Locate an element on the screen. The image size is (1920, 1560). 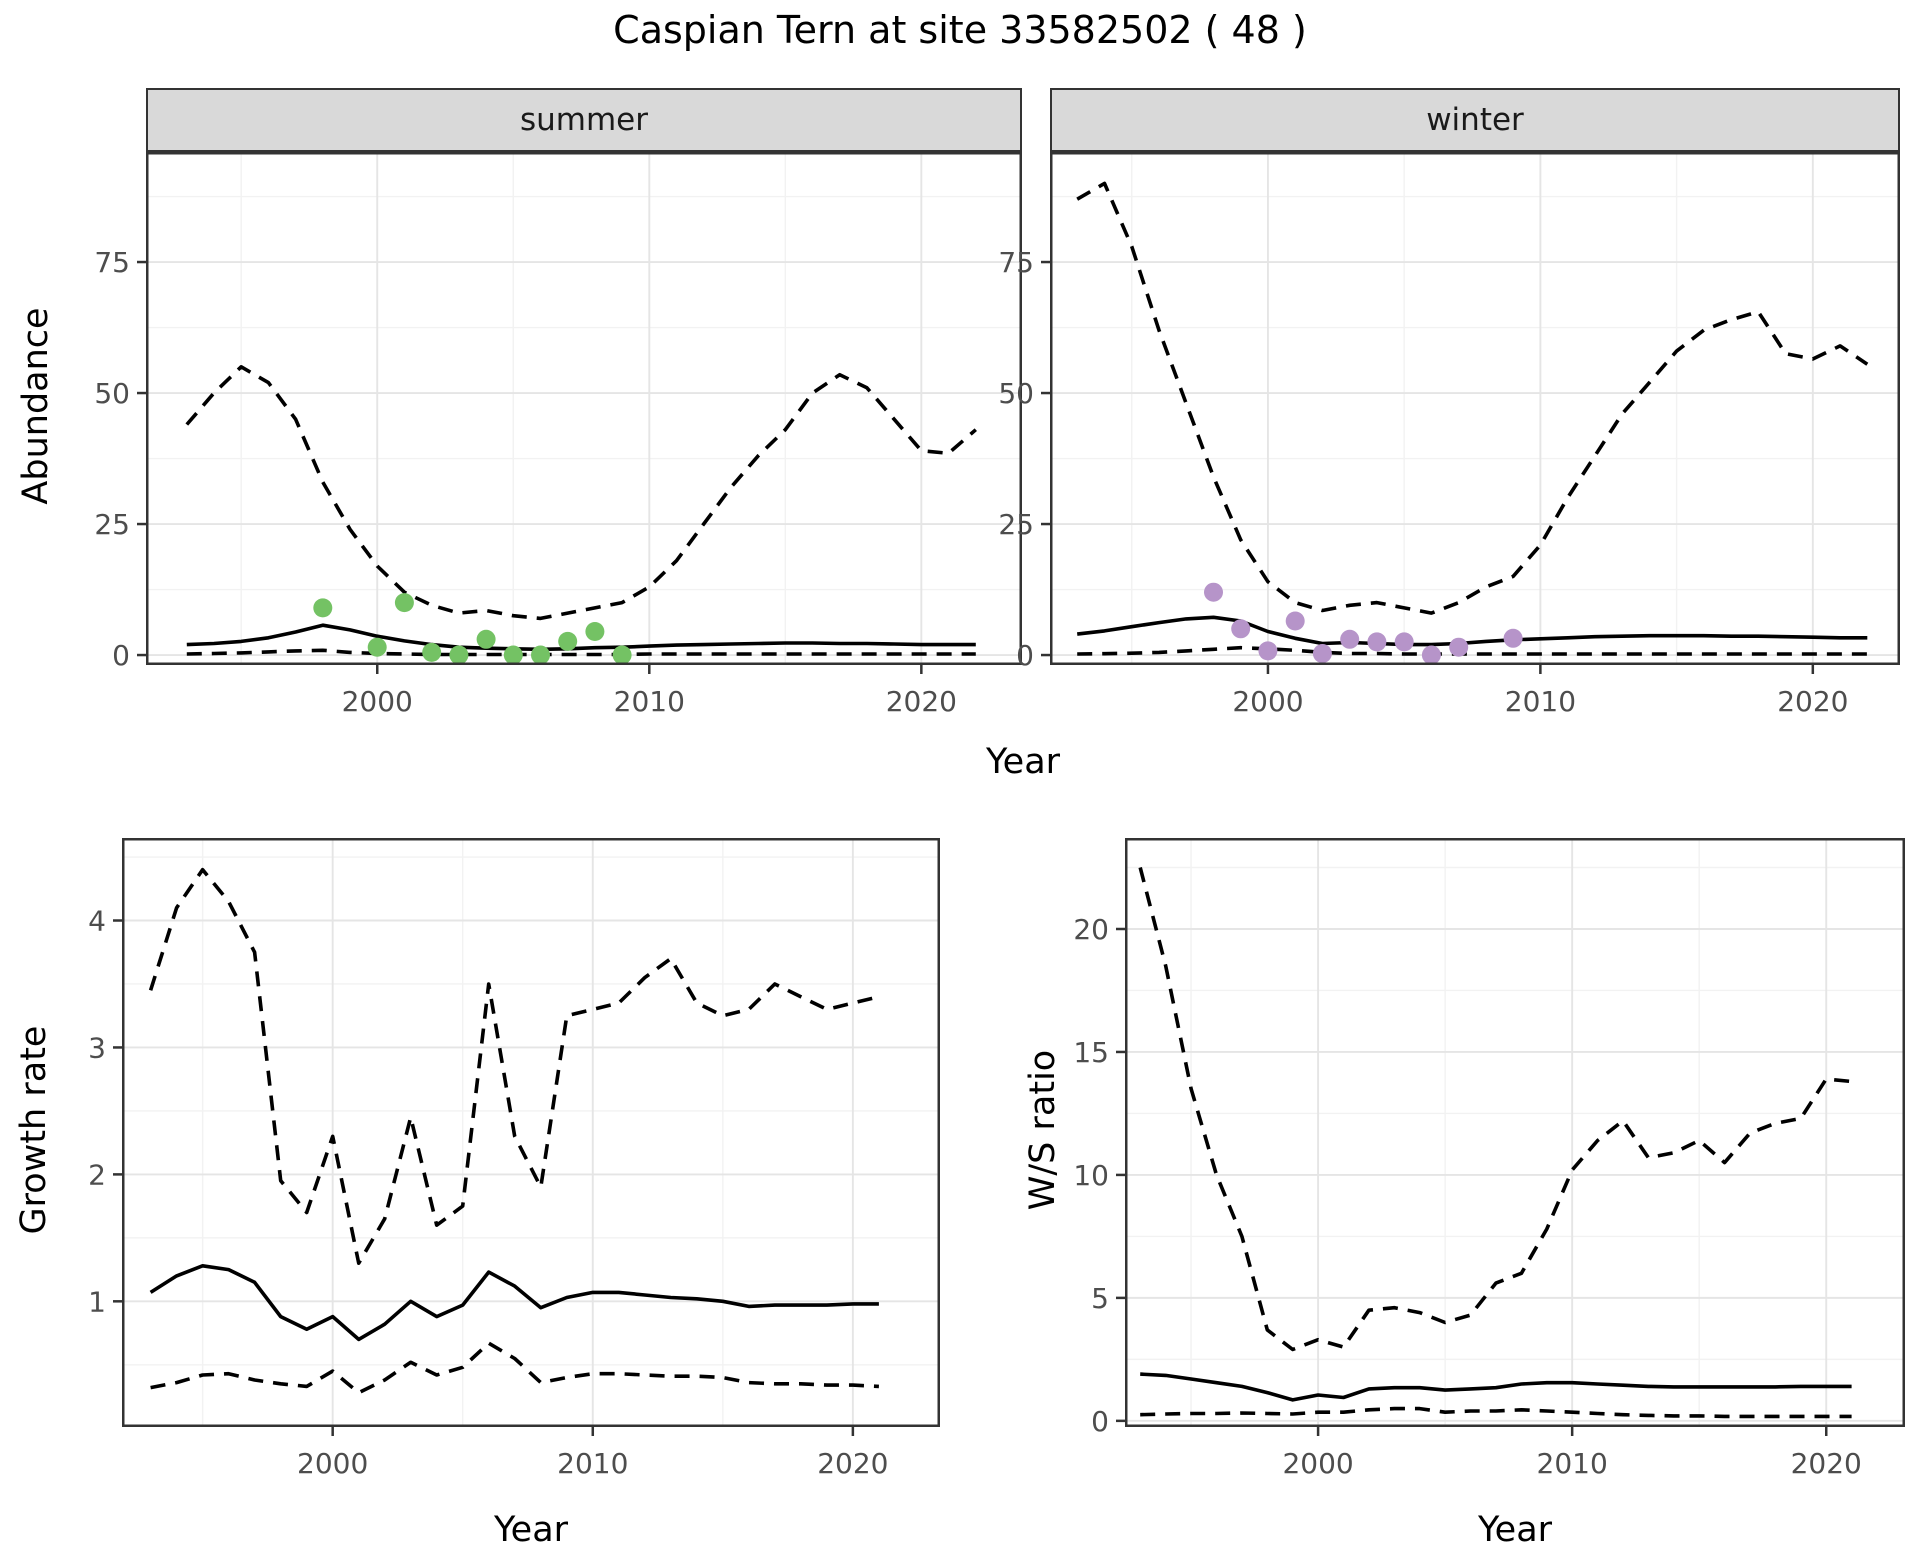
ws-year-axis-title: Year is located at coordinates (1515, 1530).